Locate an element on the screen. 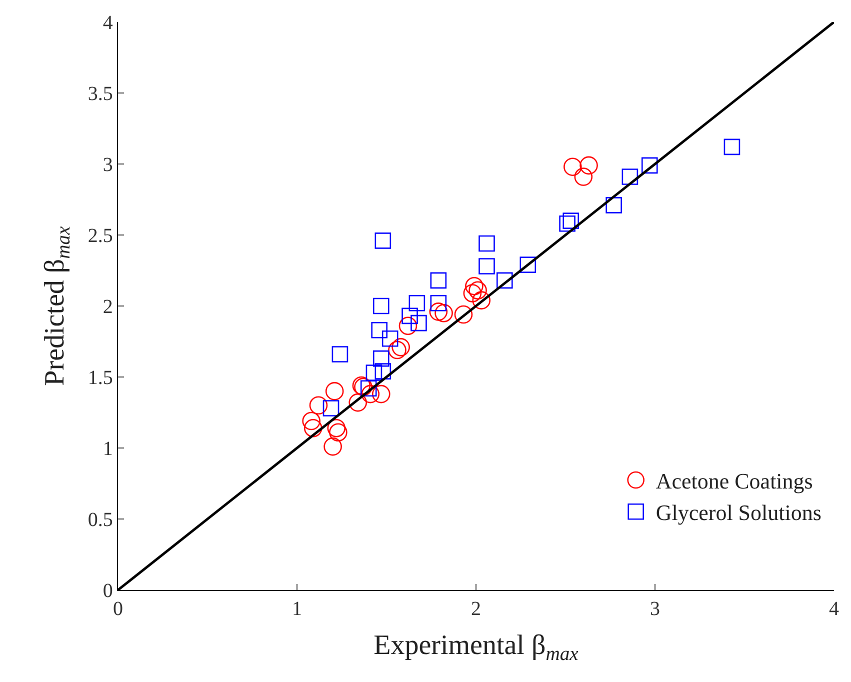 This screenshot has height=682, width=851. y-tick-label: 3 is located at coordinates (107, 165).